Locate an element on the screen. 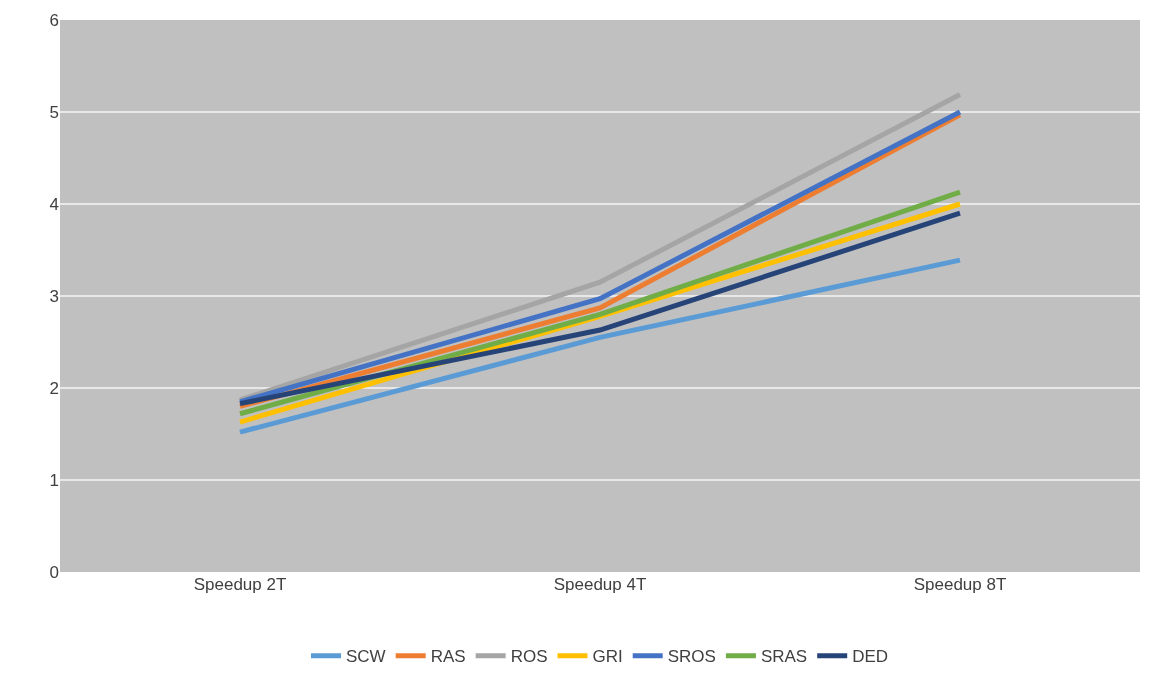 This screenshot has width=1160, height=686. legend-label: SCW is located at coordinates (366, 657).